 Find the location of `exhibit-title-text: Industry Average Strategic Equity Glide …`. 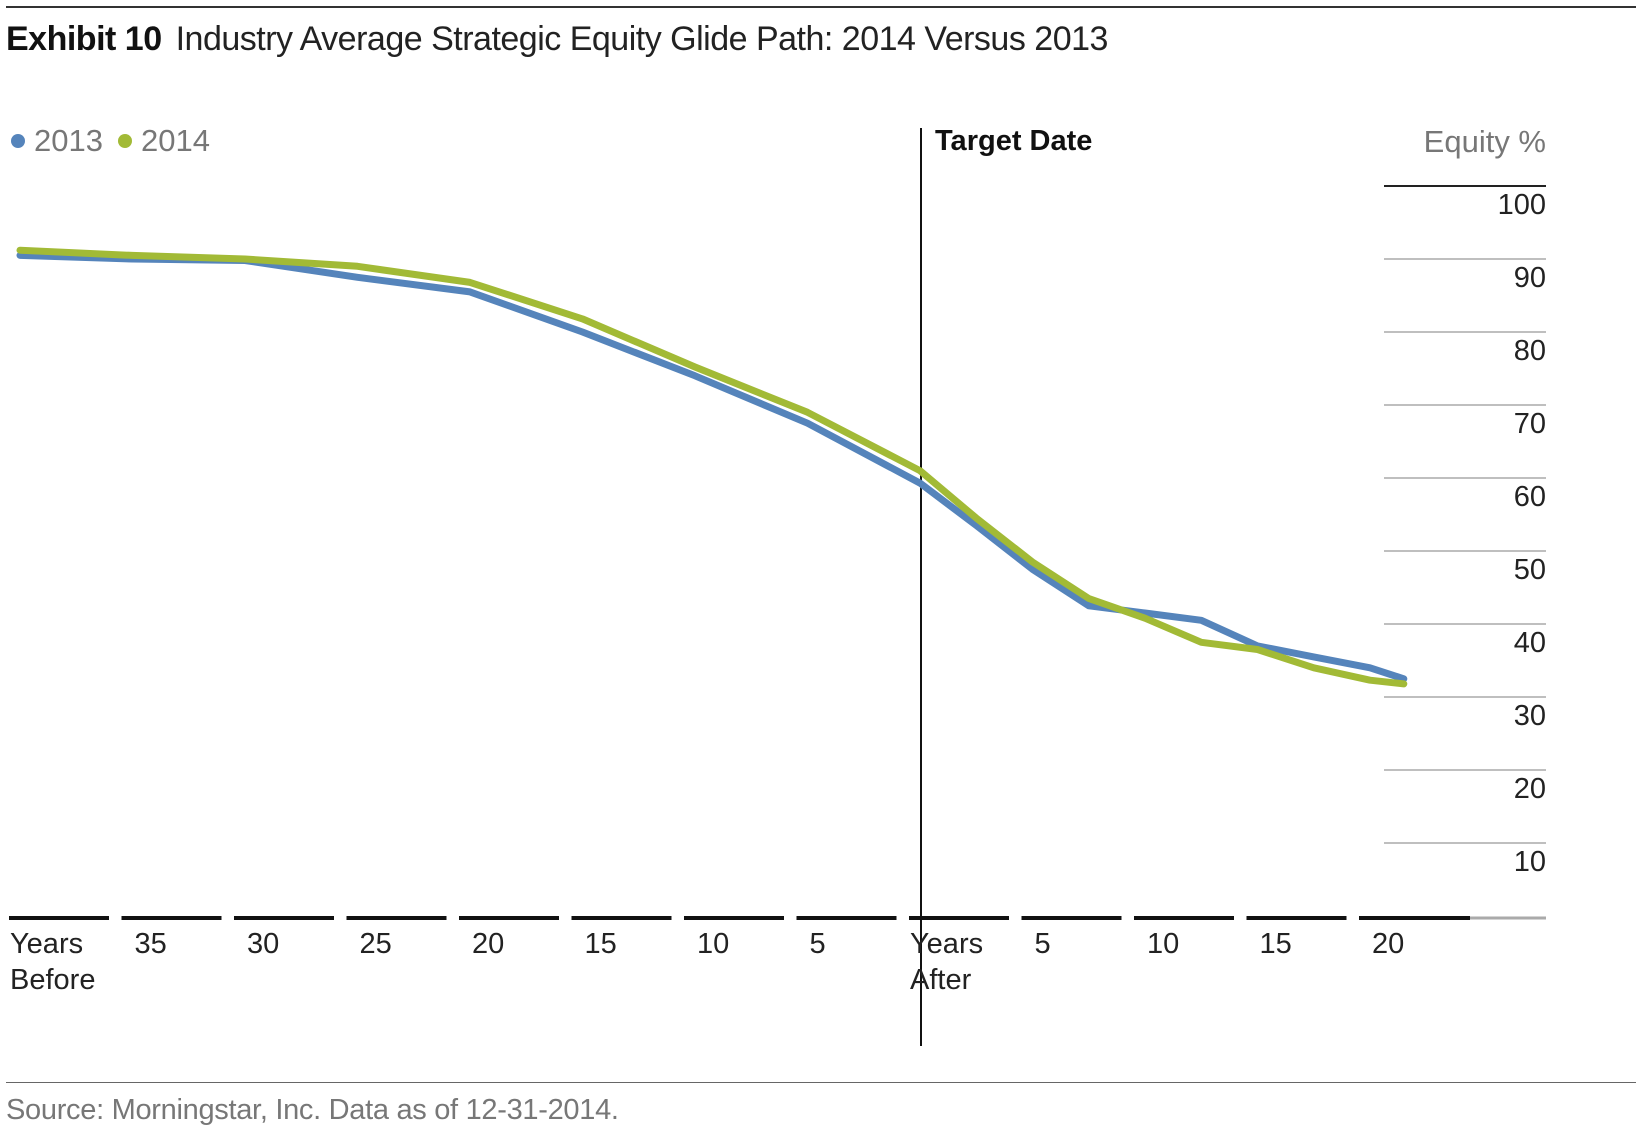

exhibit-title-text: Industry Average Strategic Equity Glide … is located at coordinates (642, 39).